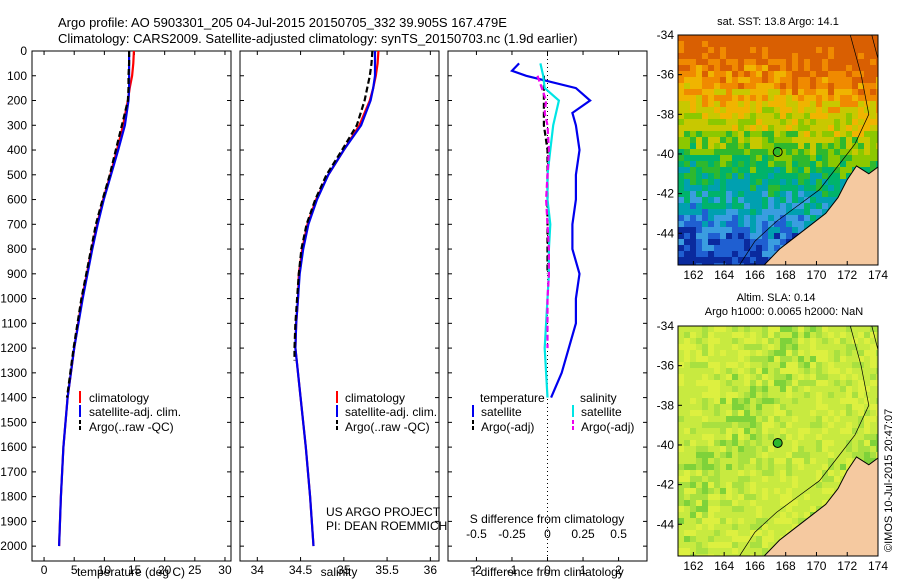 The width and height of the screenshot is (900, 580). What do you see at coordinates (755, 275) in the screenshot?
I see `lon-tick-label: 166` at bounding box center [755, 275].